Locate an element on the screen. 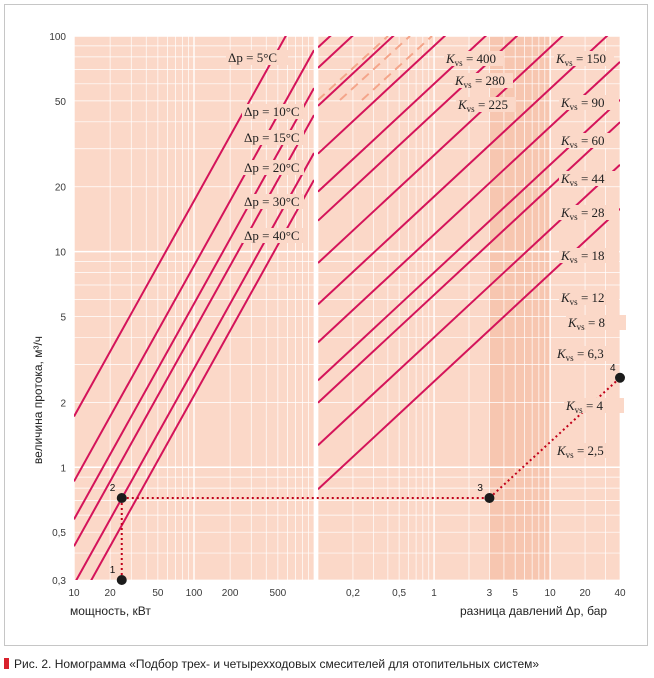 This screenshot has width=654, height=678. dt-curve-label: Δp = 20°C is located at coordinates (272, 167).